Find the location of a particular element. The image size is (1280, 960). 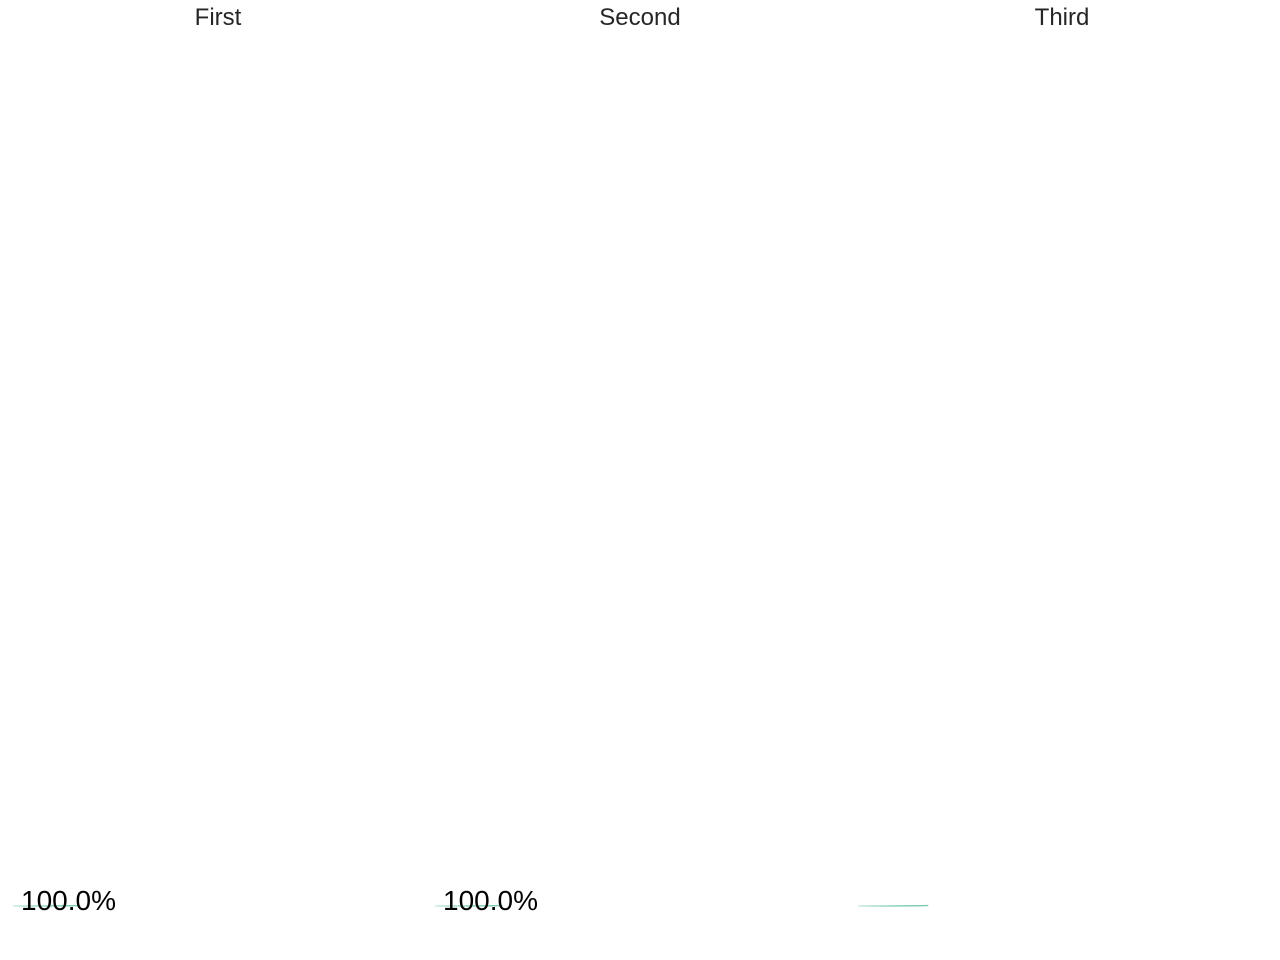

slice-label-first: 100.0% is located at coordinates (68, 900).